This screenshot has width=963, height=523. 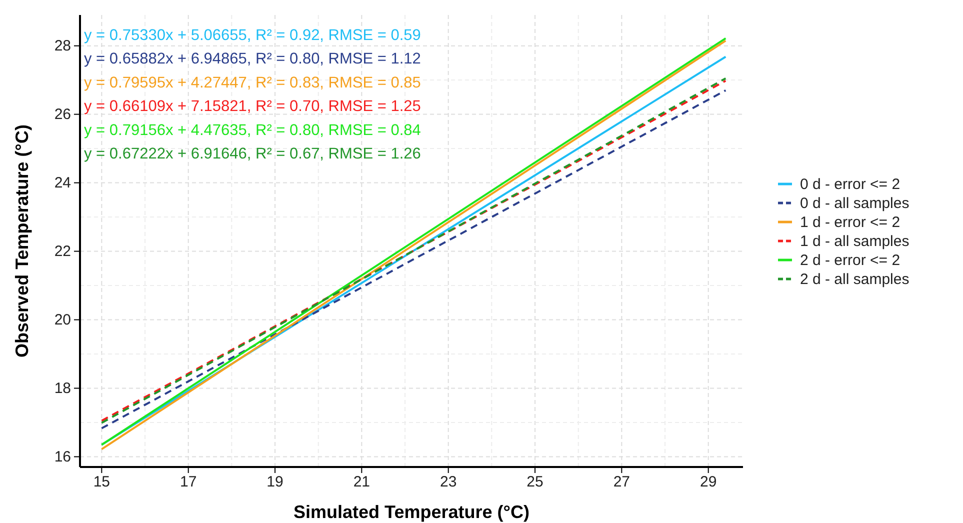 I want to click on x-tick-label: 21, so click(x=361, y=482).